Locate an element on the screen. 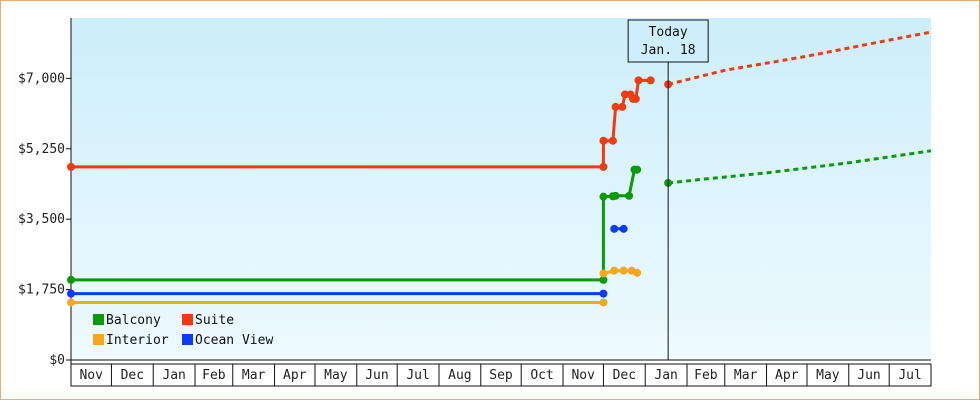  y-tick-label: $0 is located at coordinates (57, 360).